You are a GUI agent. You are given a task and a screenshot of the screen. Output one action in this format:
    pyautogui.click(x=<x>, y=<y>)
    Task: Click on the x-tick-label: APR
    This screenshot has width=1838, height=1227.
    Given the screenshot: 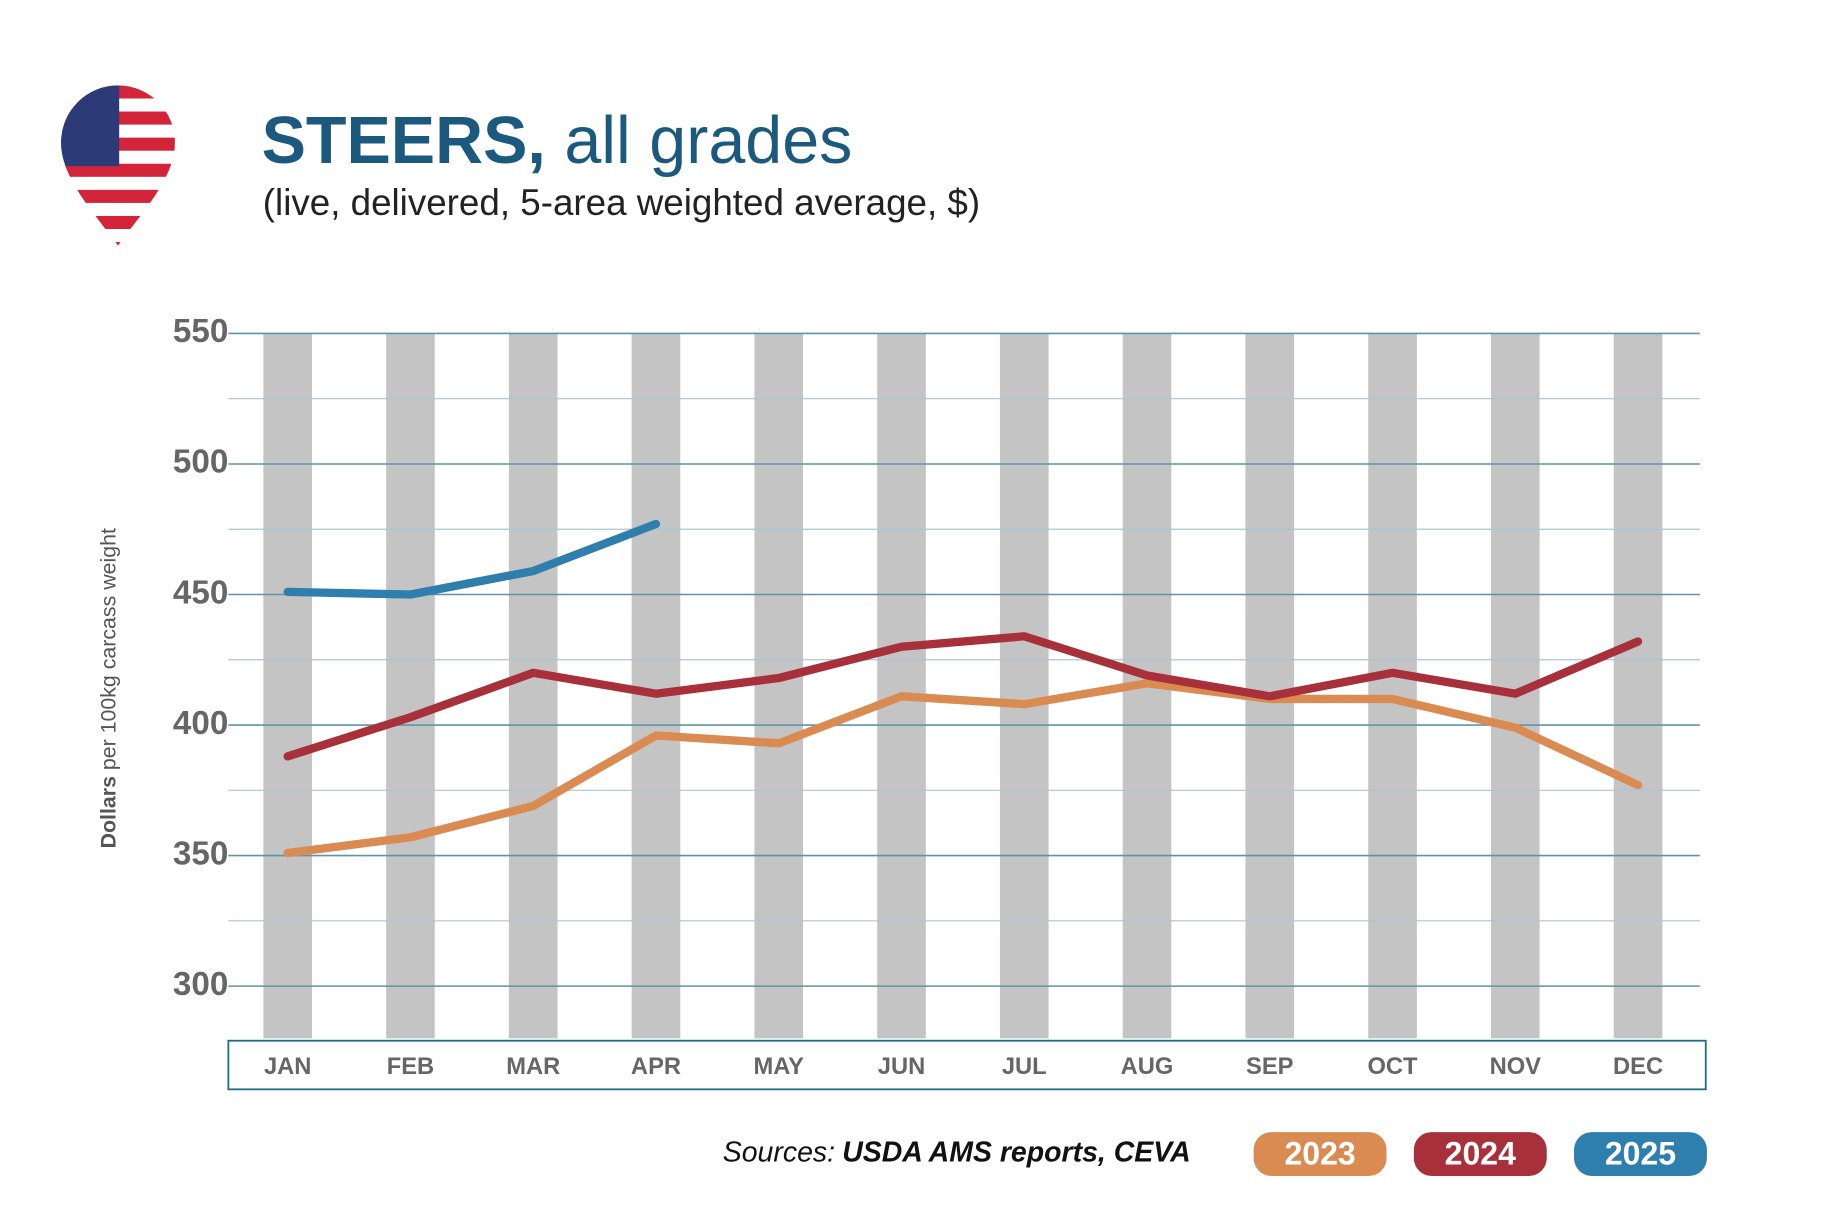 What is the action you would take?
    pyautogui.click(x=656, y=1067)
    